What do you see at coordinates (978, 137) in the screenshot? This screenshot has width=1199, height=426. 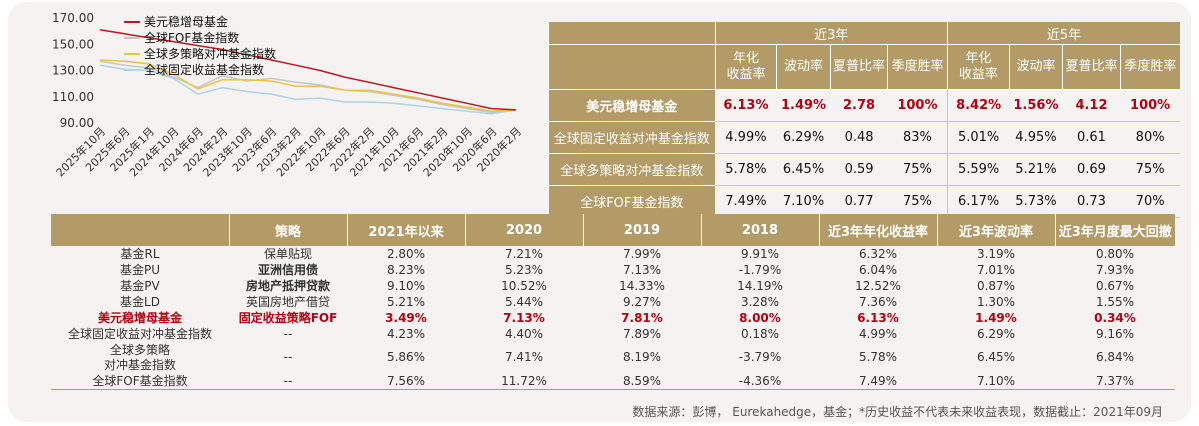 I see `table-cell: 5.01%` at bounding box center [978, 137].